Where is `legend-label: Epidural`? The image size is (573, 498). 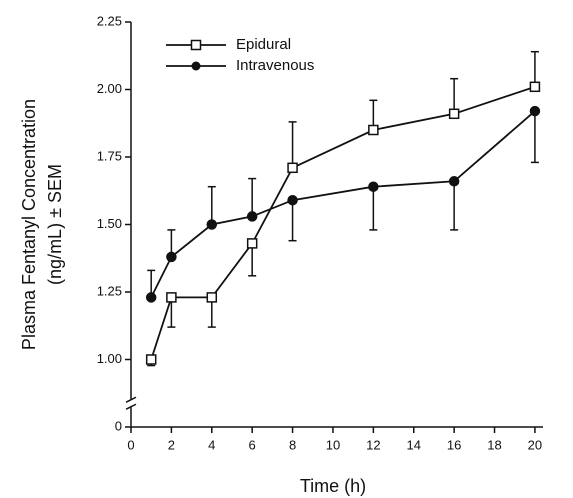 legend-label: Epidural is located at coordinates (263, 44).